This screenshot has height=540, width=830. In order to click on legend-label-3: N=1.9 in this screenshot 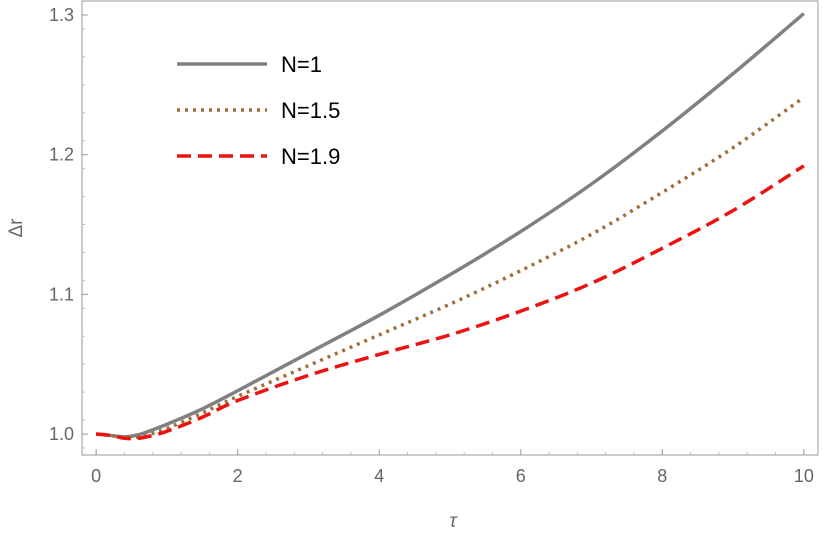, I will do `click(310, 156)`.